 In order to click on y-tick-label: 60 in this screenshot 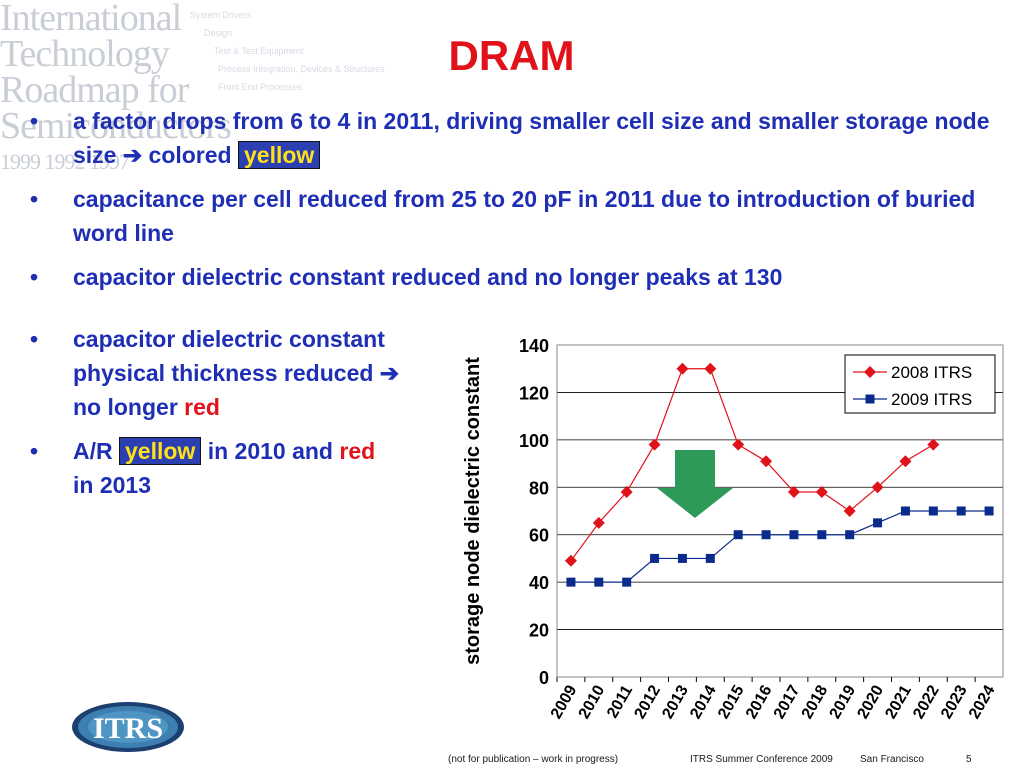, I will do `click(539, 536)`.